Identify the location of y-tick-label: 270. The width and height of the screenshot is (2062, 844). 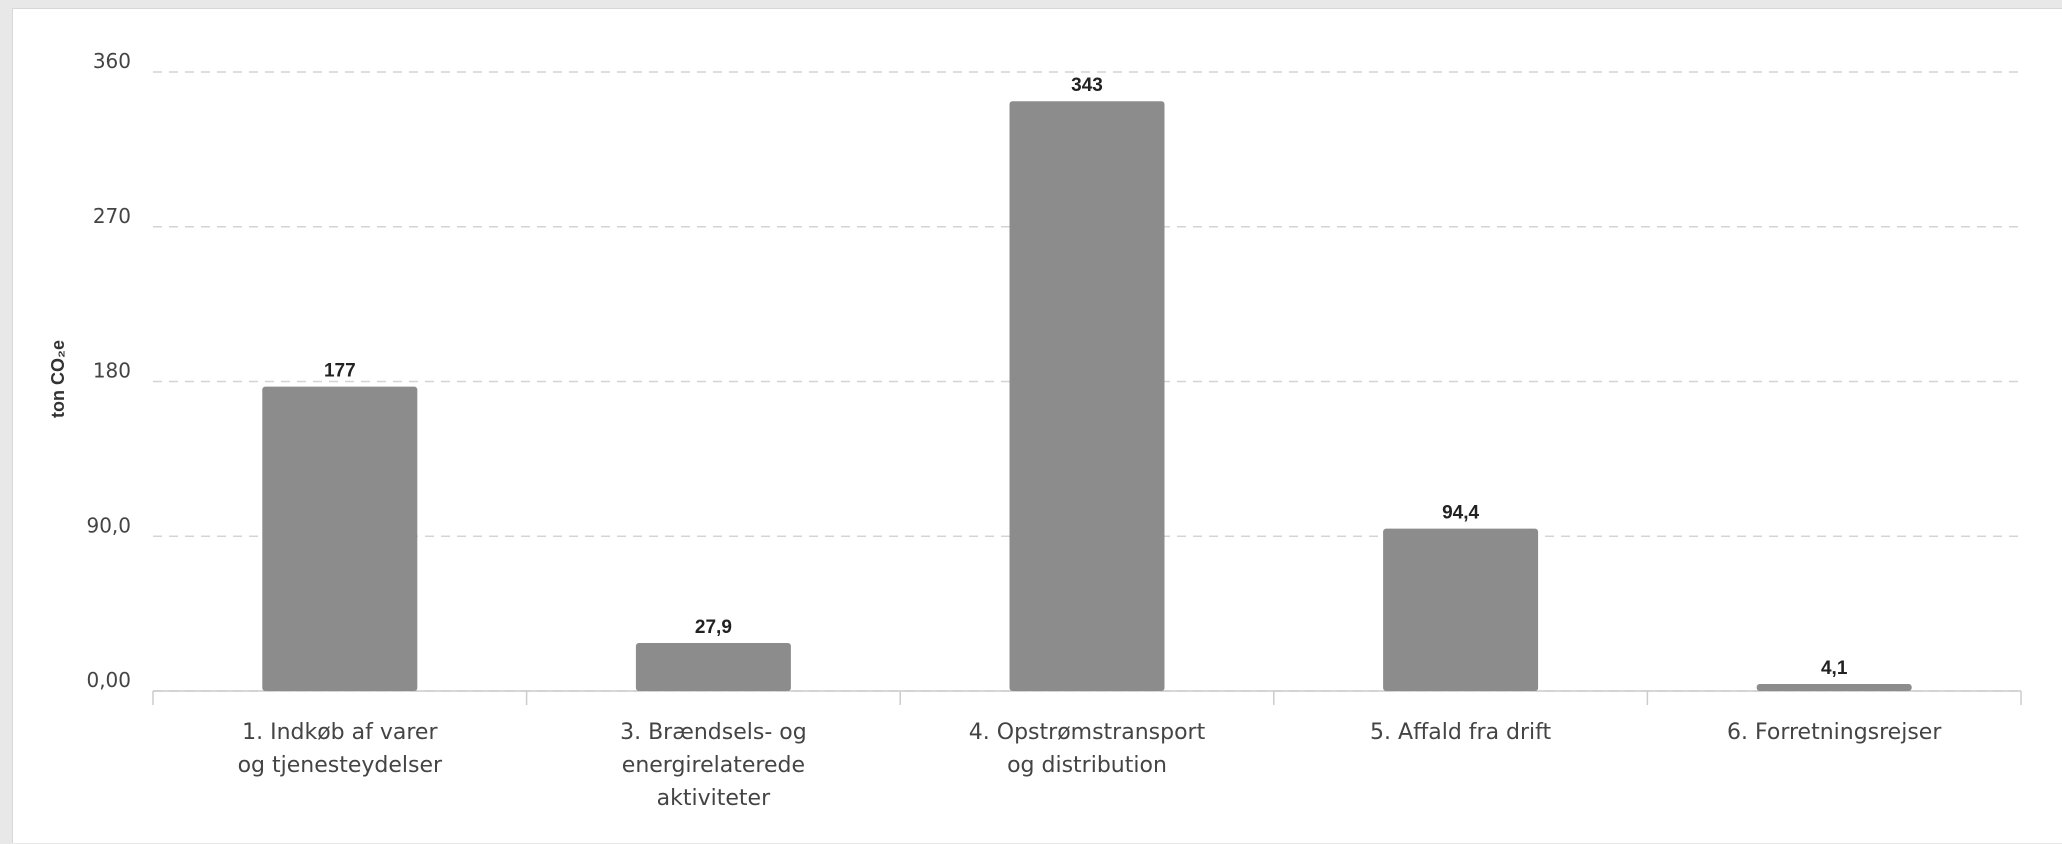
(112, 216).